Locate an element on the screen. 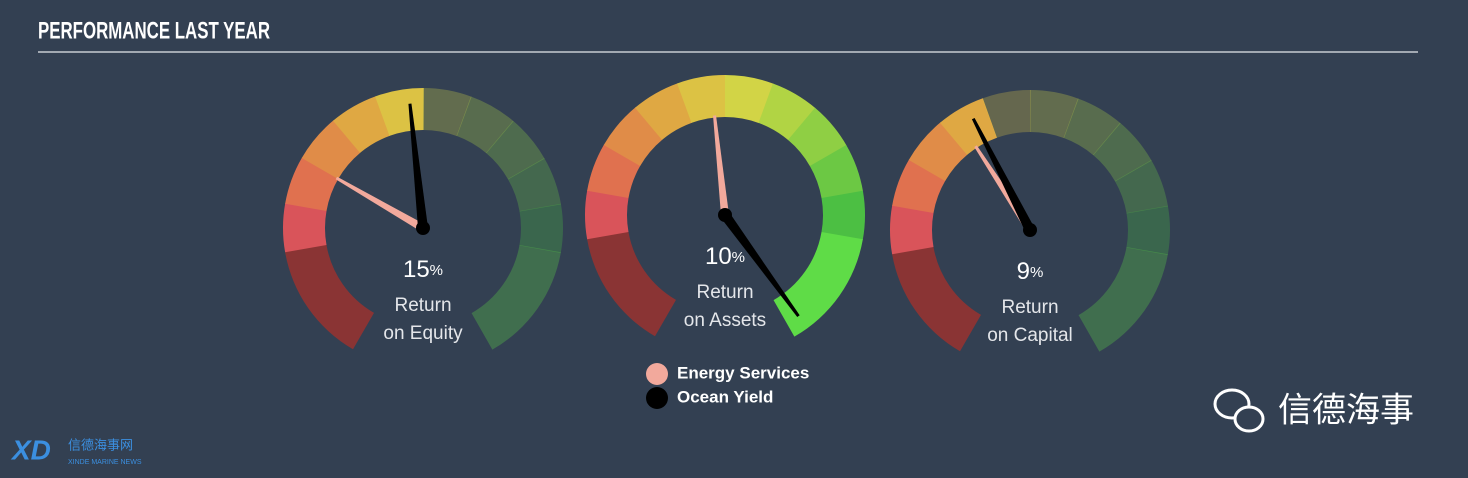  brand: 信德海事 is located at coordinates (1346, 411).